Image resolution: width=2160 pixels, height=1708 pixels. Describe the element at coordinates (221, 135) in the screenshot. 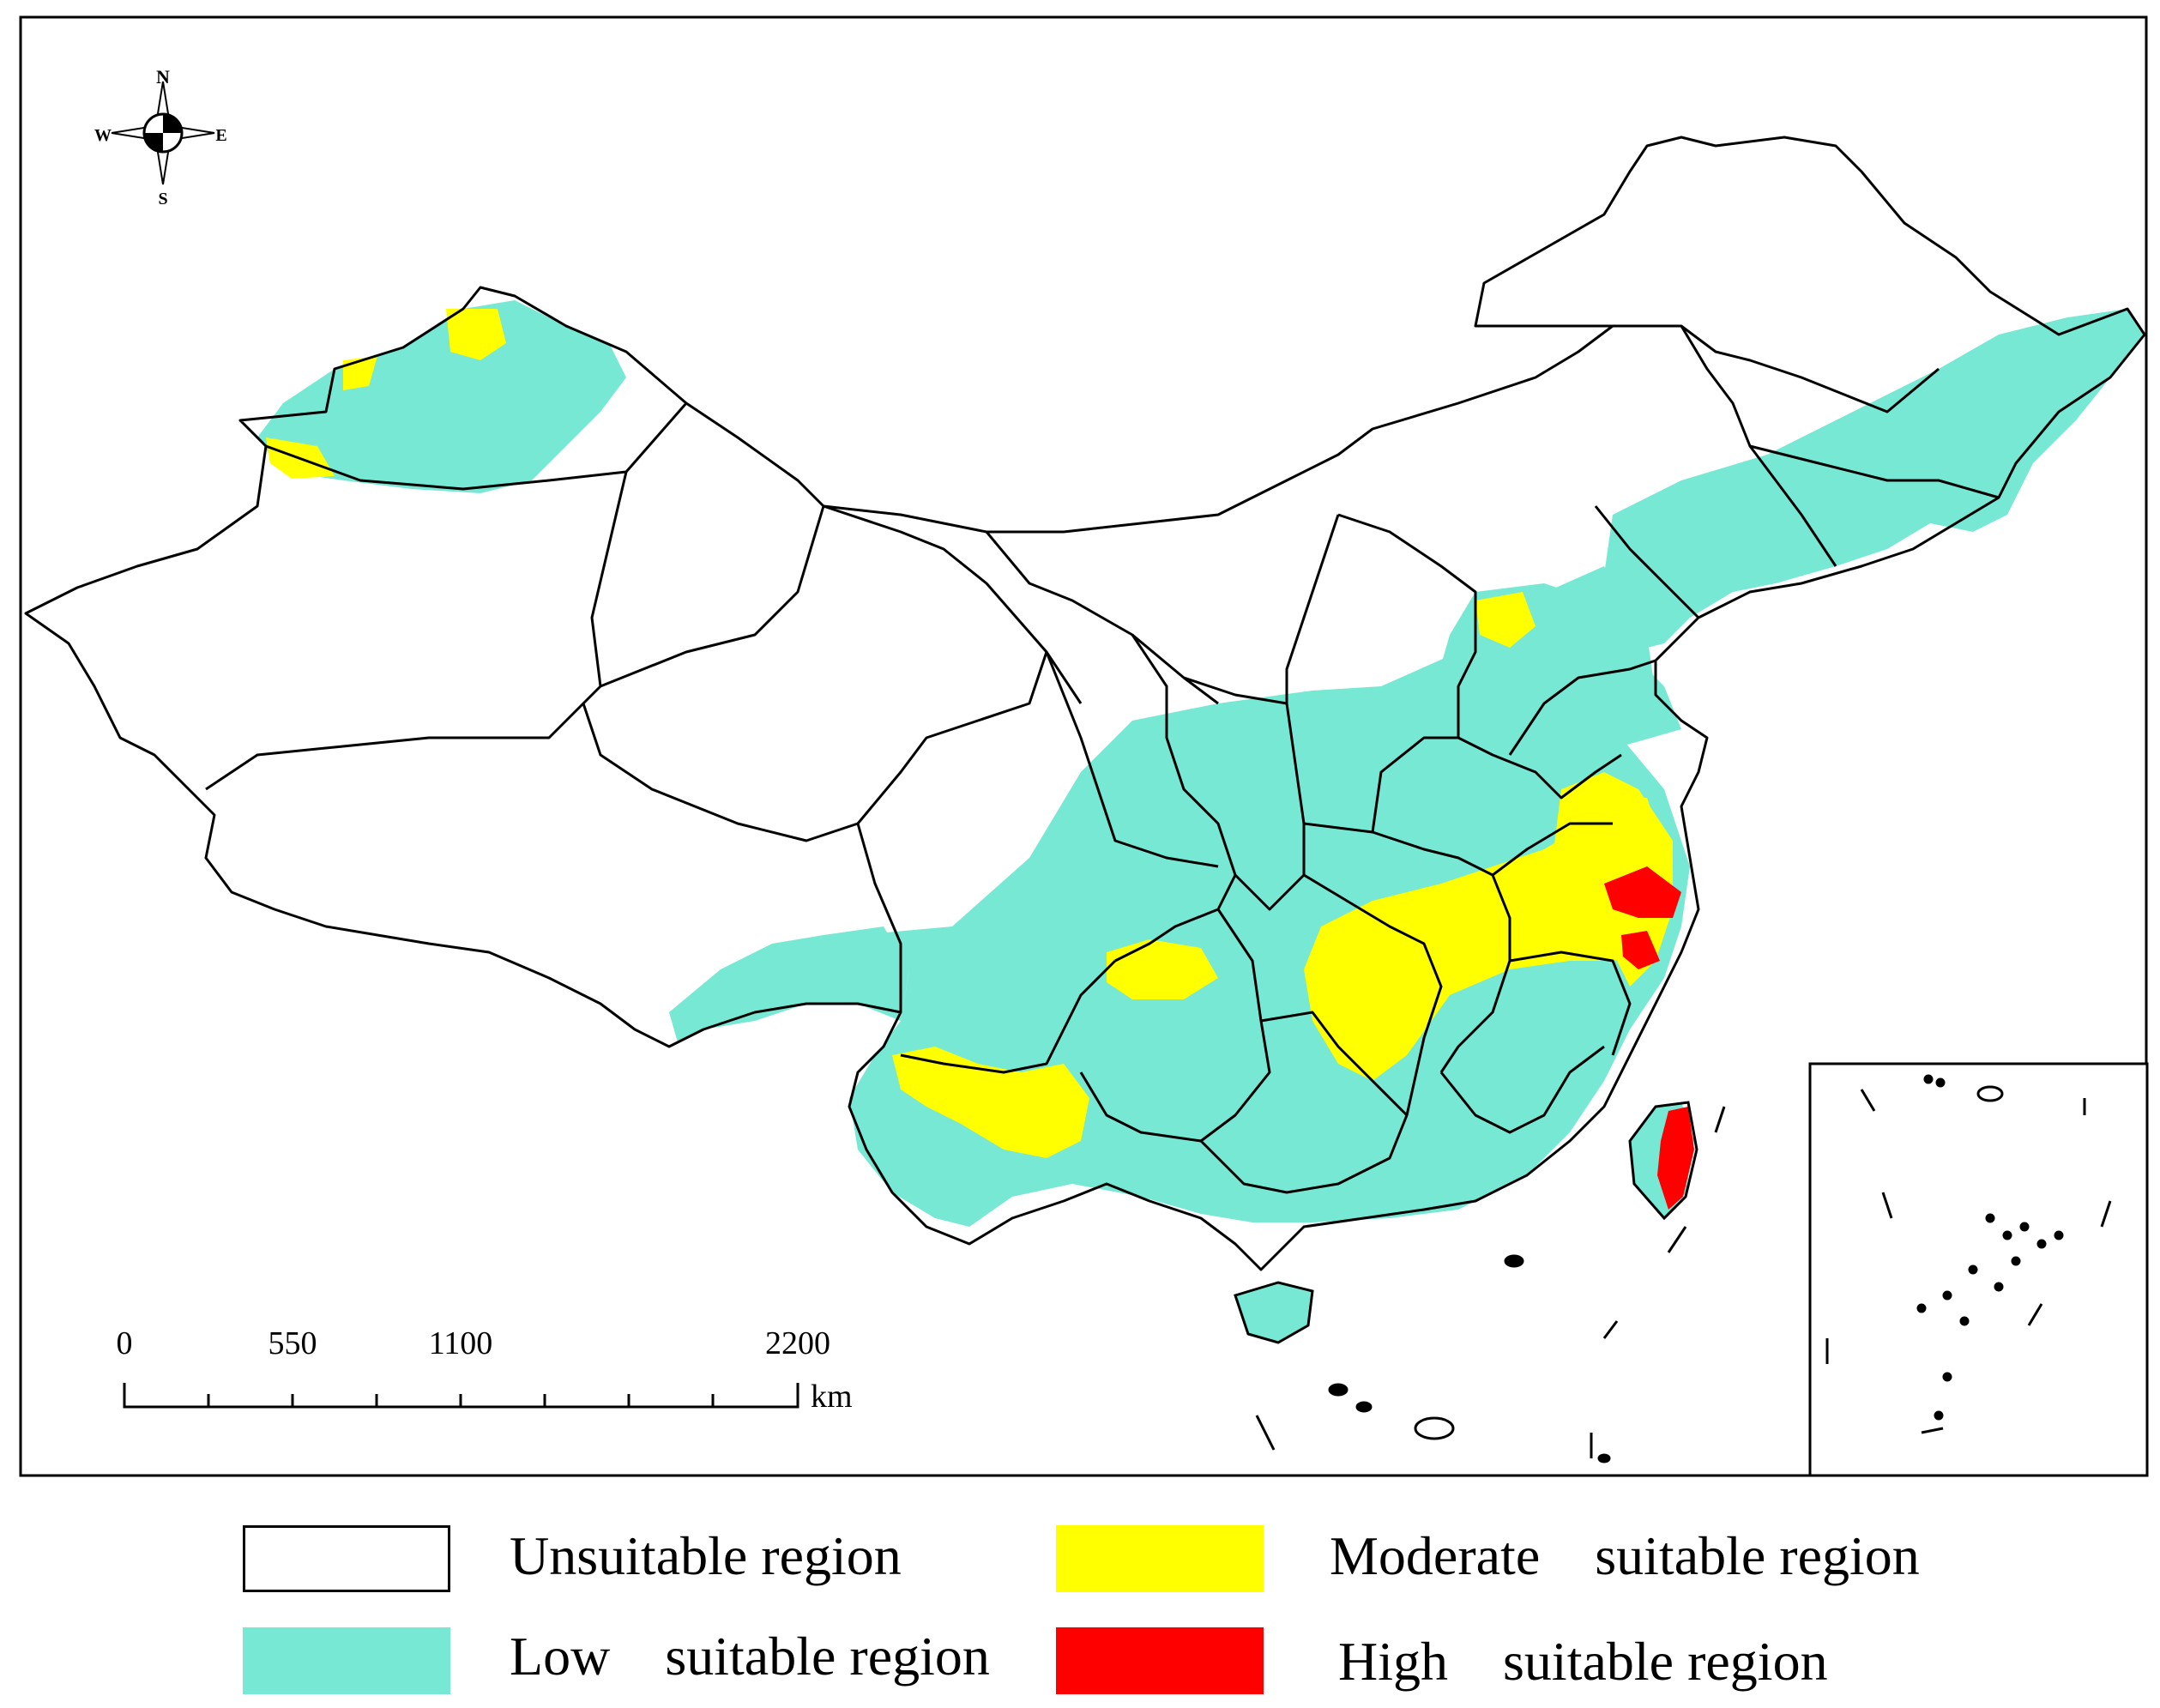

I see `compass-label-e: E` at that location.